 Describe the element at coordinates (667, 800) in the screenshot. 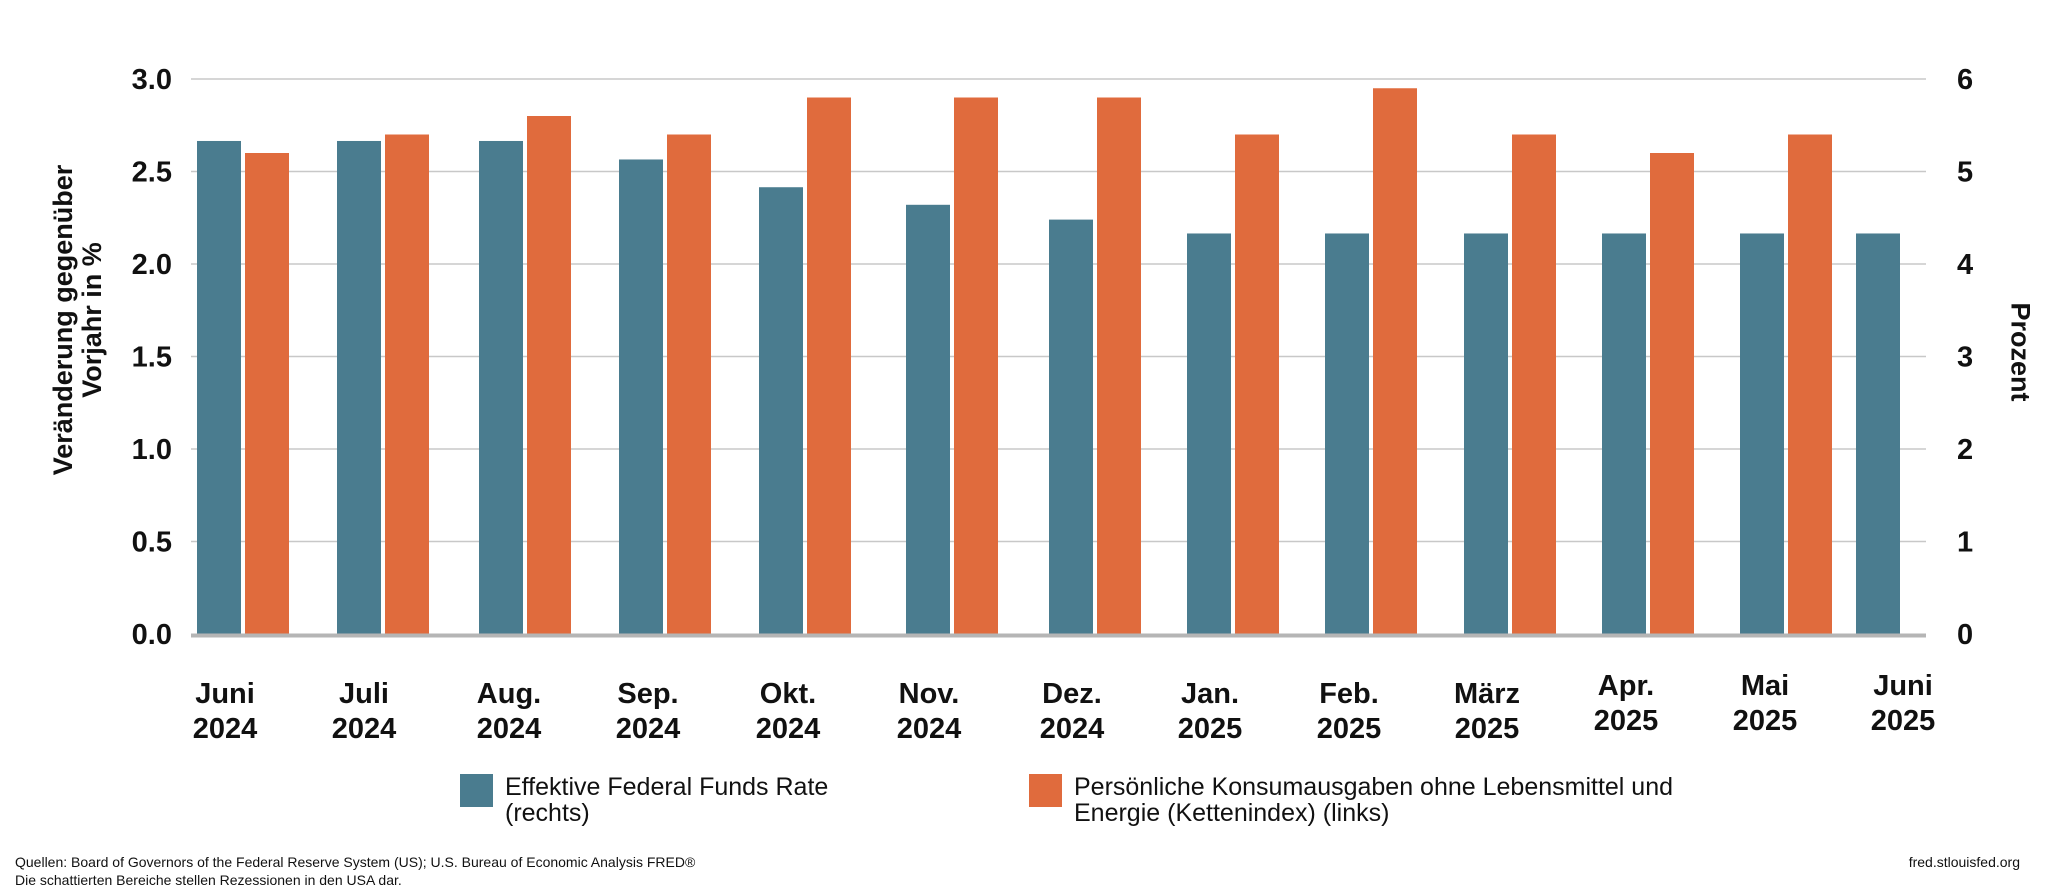

I see `legend-label-fed-funds: Effektive Federal Funds Rate (rechts)` at that location.